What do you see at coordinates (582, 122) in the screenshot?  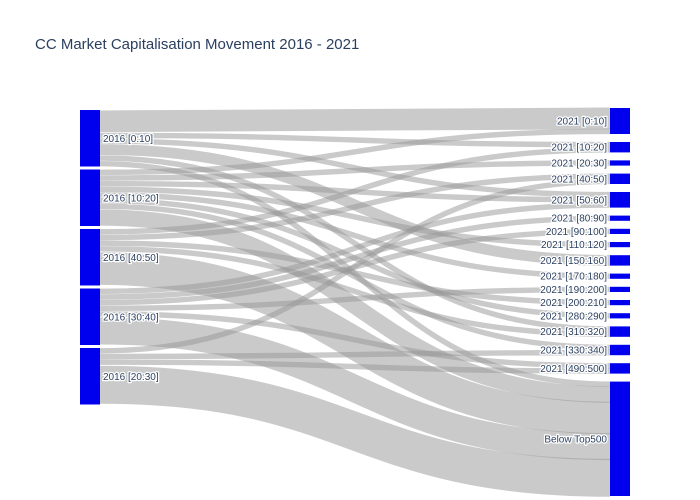 I see `node-label-2021-0-10: 2021 [0:10]` at bounding box center [582, 122].